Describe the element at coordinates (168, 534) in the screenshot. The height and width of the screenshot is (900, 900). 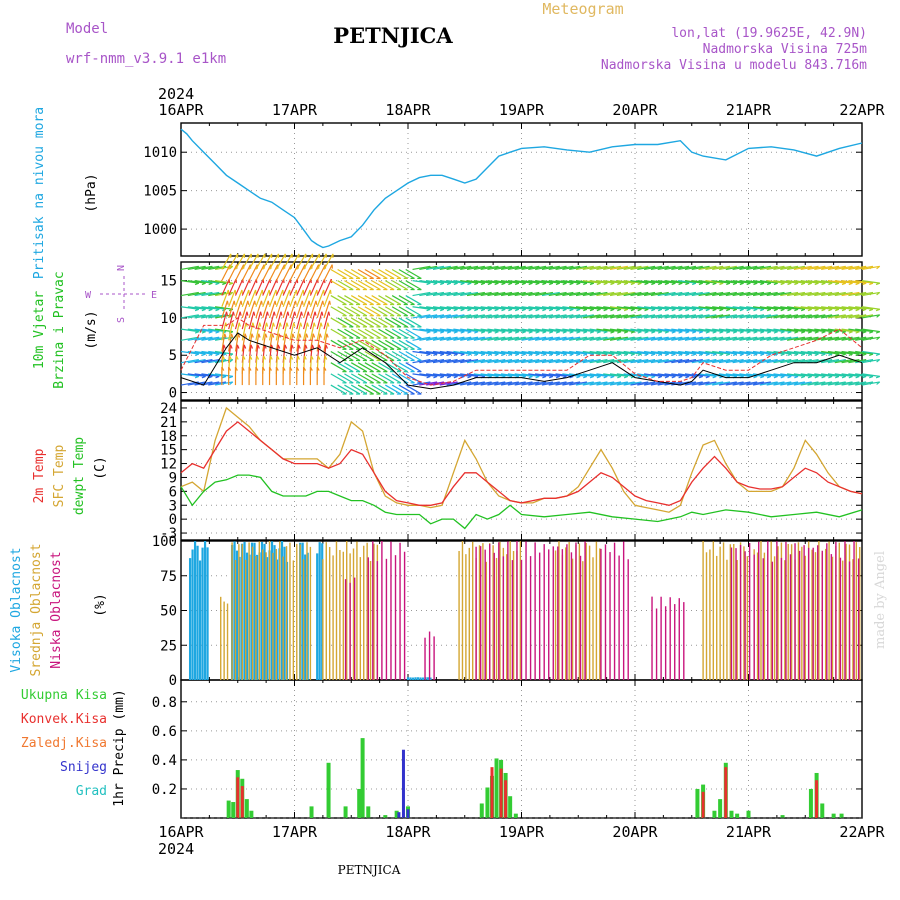
I see `y-tick-label: -3` at that location.